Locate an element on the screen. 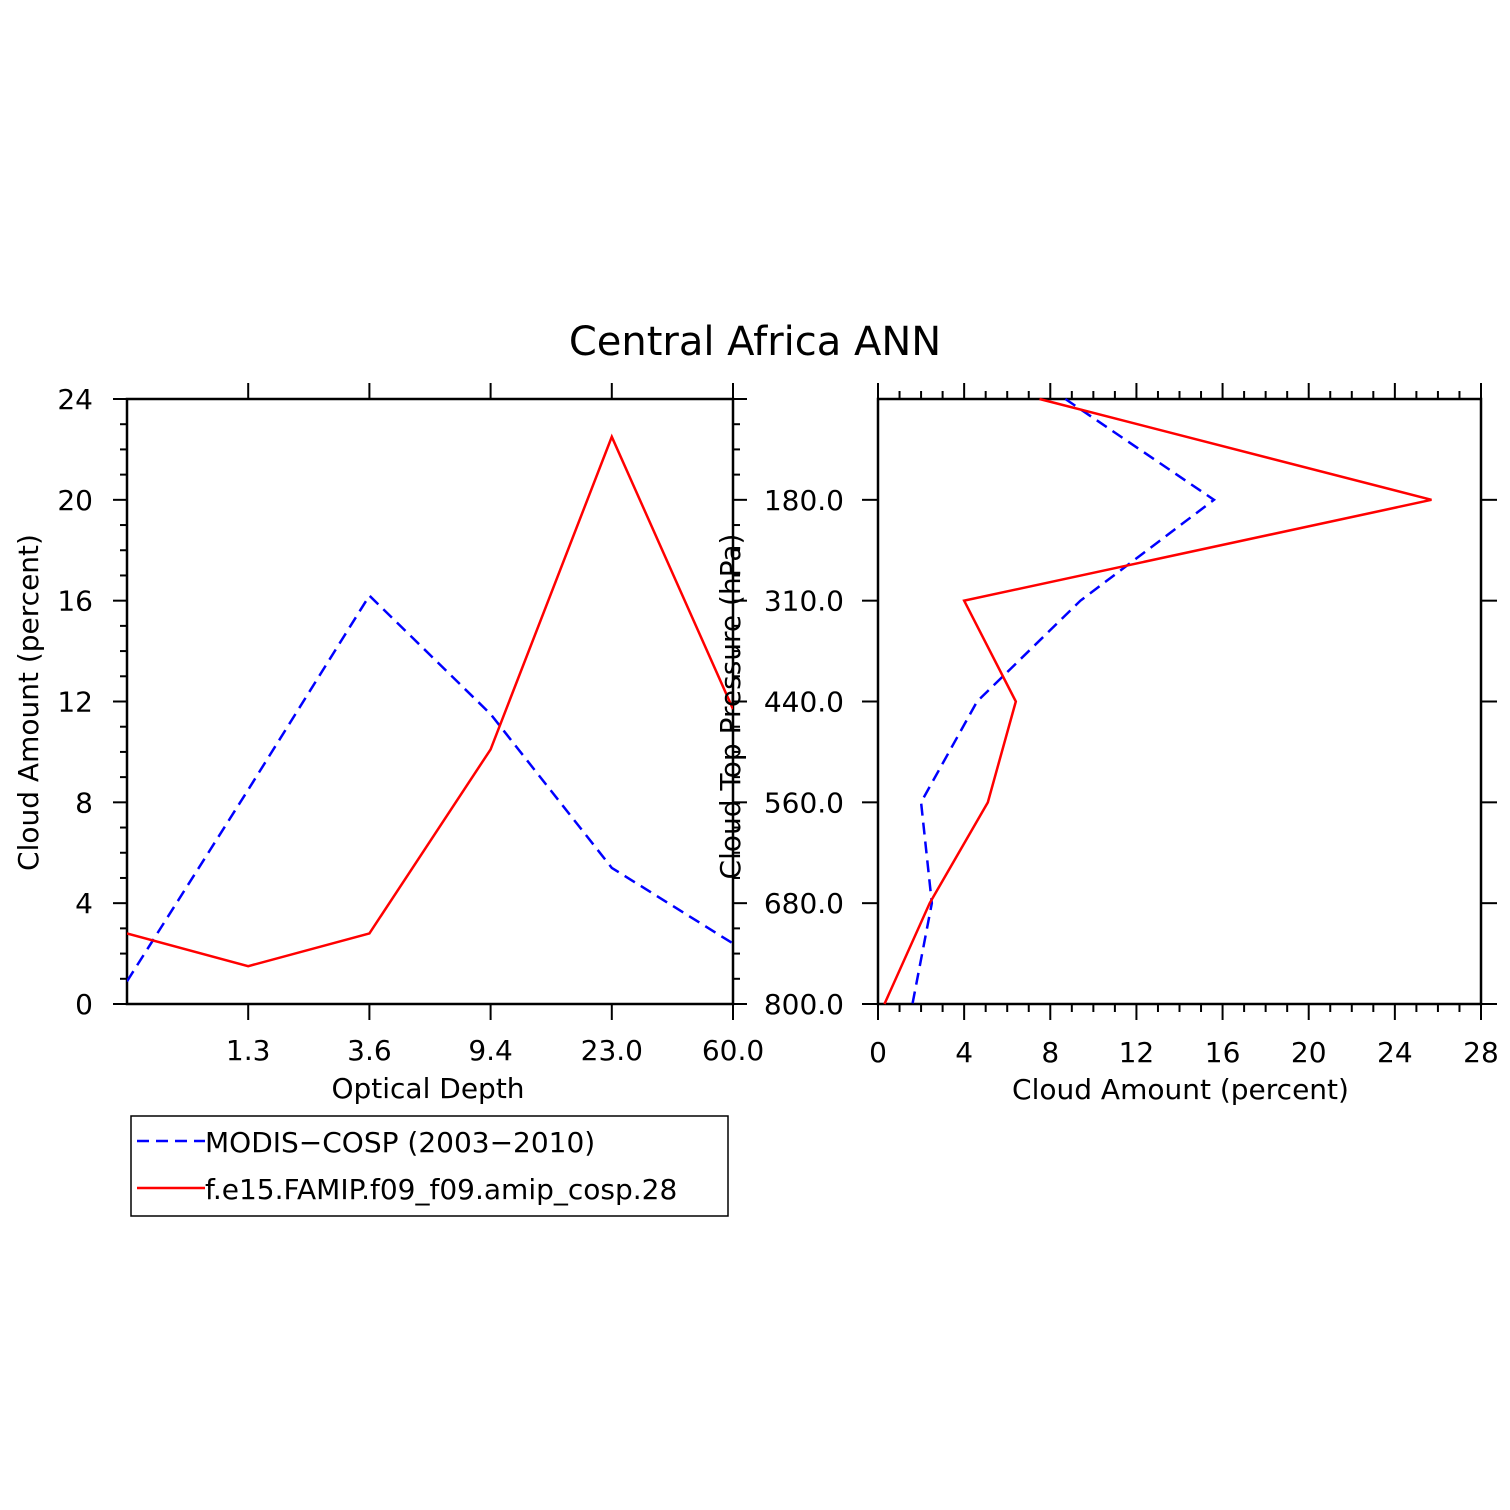 Image resolution: width=1510 pixels, height=1510 pixels. left-y-tick-label: 4 is located at coordinates (84, 903).